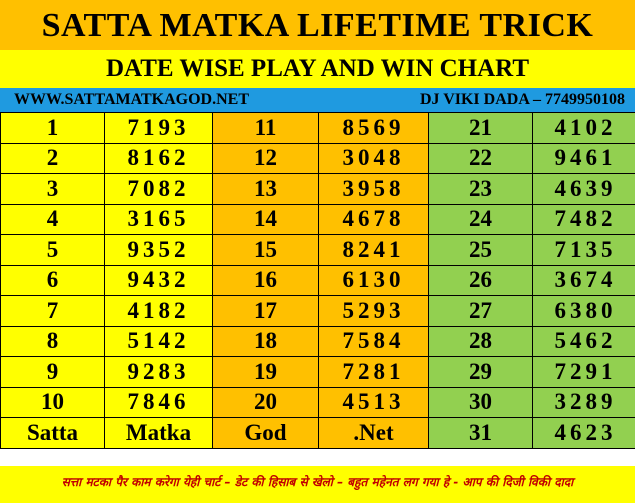 The width and height of the screenshot is (635, 503). I want to click on number-cell: 7281, so click(373, 372).